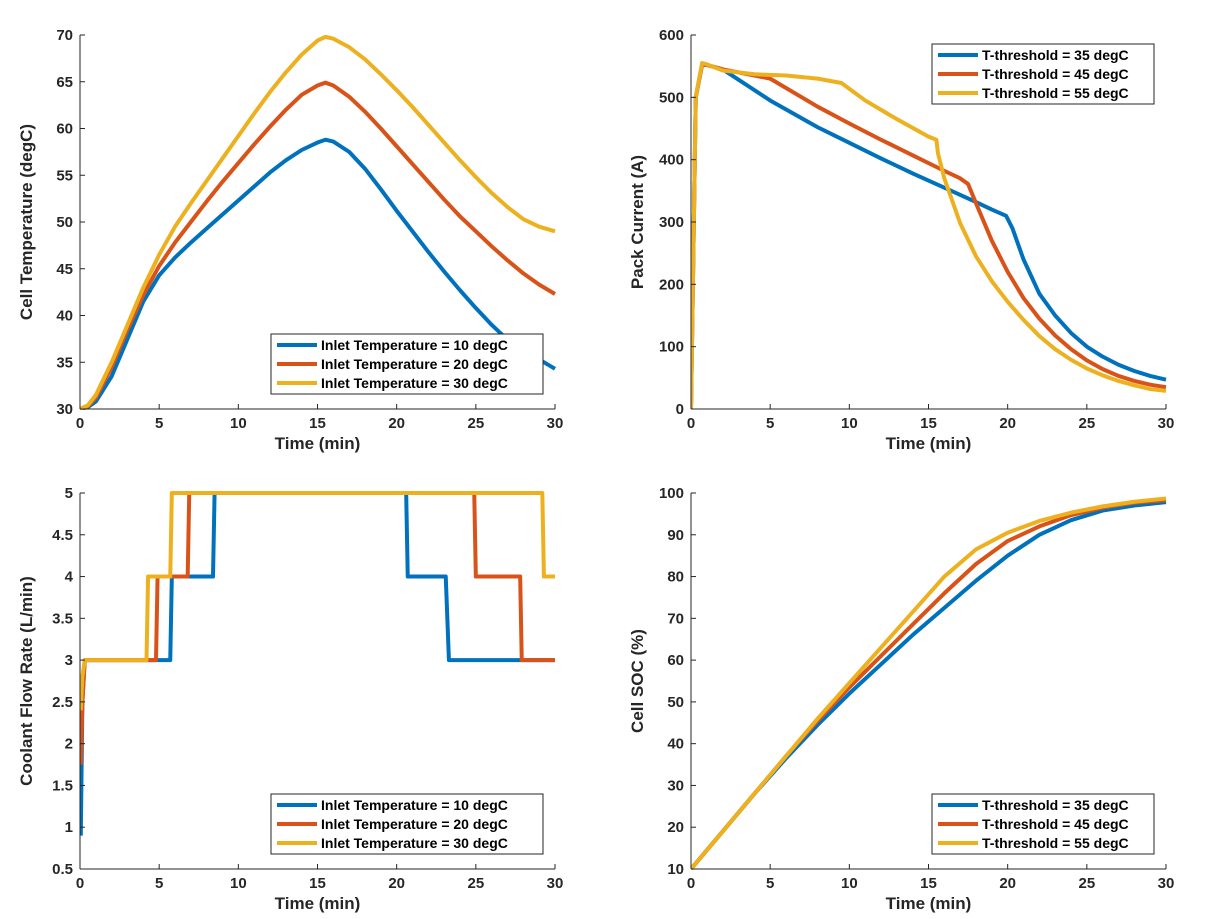 This screenshot has height=919, width=1225. Describe the element at coordinates (671, 493) in the screenshot. I see `cell-soc-y-tick-label: 100` at that location.